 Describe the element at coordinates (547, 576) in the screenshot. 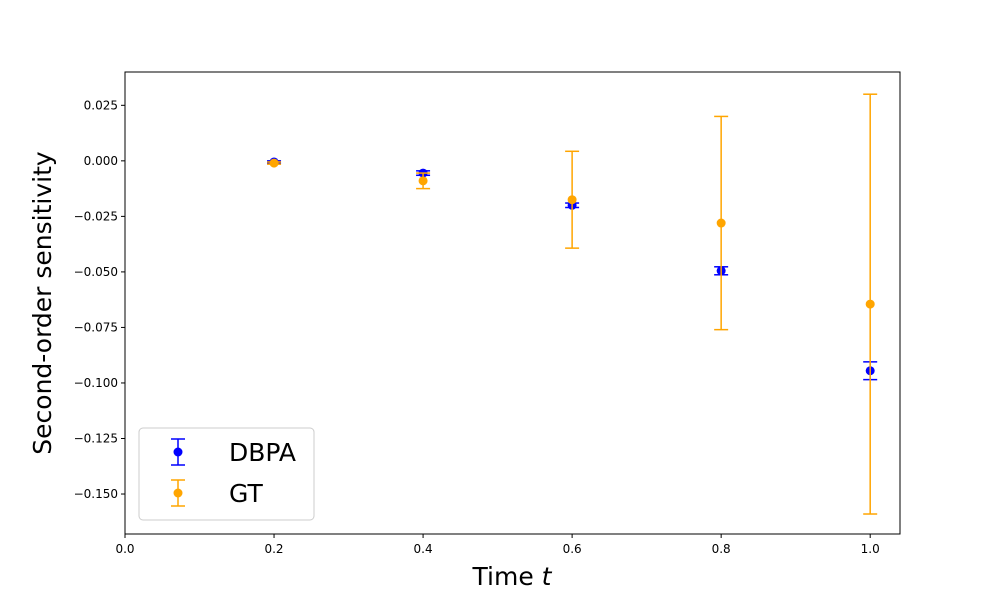

I see `x-axis-variable: t` at that location.